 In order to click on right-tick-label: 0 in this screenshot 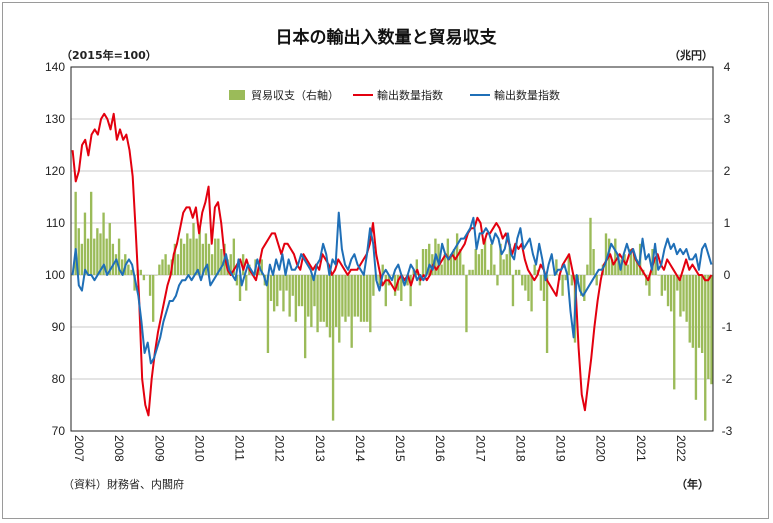, I will do `click(727, 275)`.